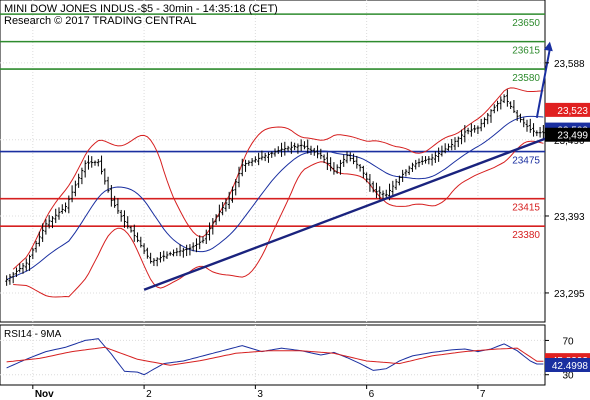  Describe the element at coordinates (100, 21) in the screenshot. I see `chart-copyright: Research © 2017 TRADING CENTRAL` at that location.